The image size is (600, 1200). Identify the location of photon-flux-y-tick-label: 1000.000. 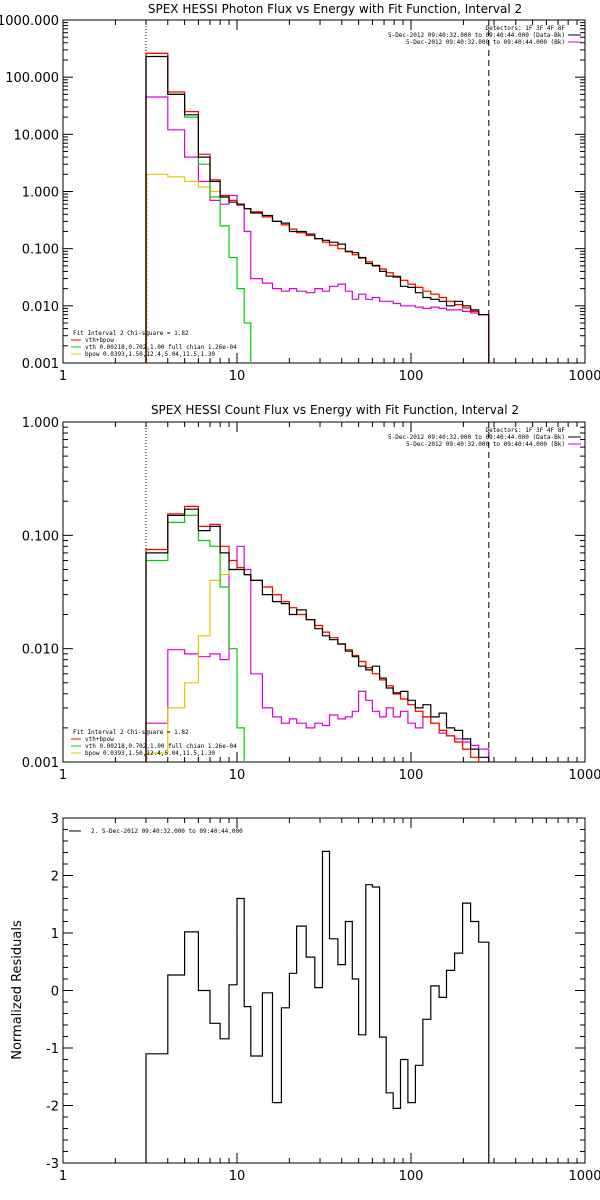
(29, 21).